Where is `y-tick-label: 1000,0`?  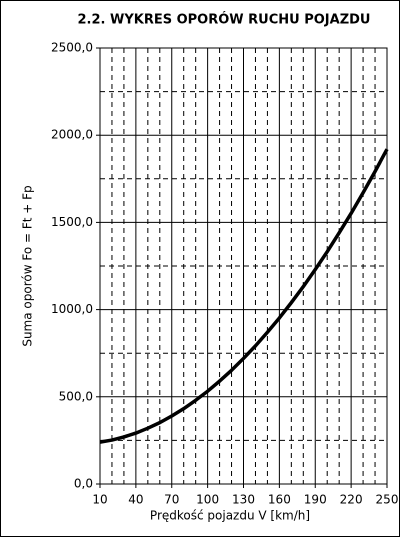
y-tick-label: 1000,0 is located at coordinates (72, 309).